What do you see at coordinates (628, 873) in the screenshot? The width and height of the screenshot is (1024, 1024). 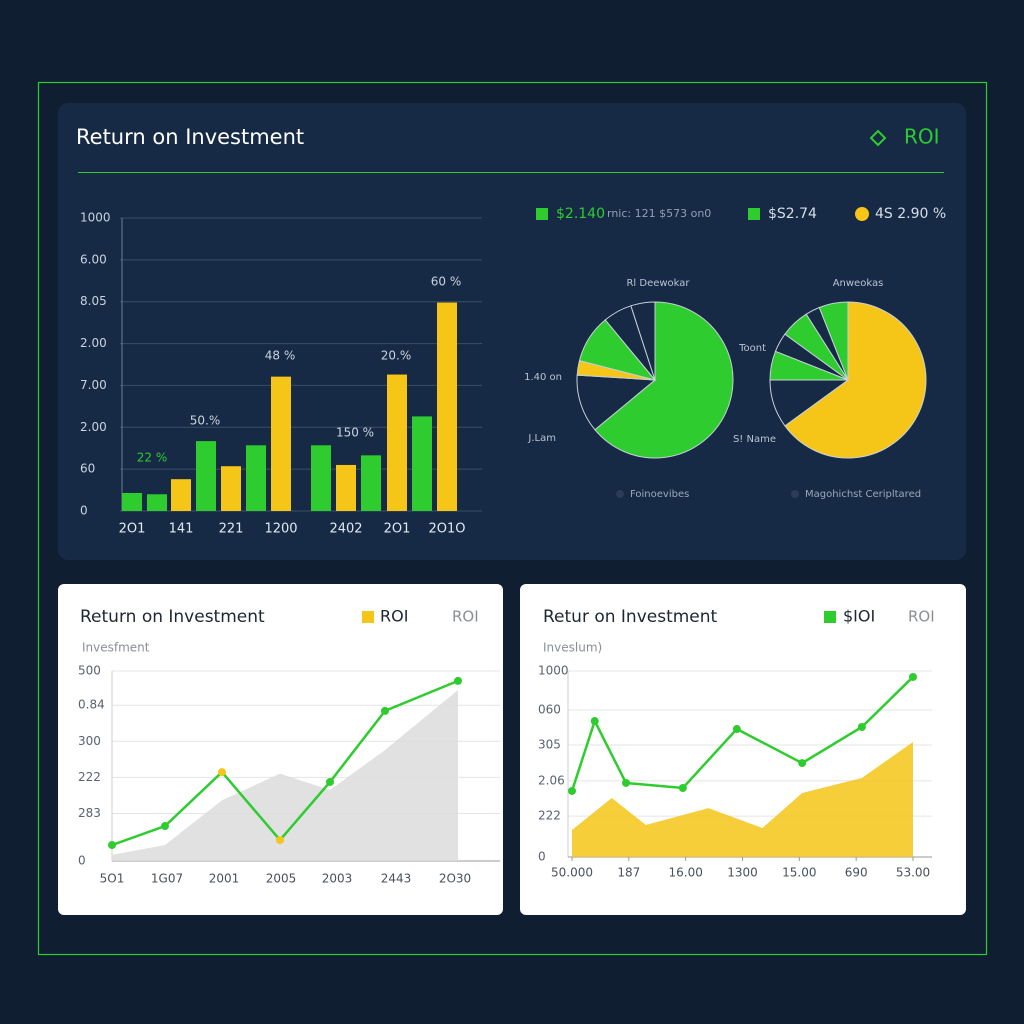 I see `x-tick-label: 187` at bounding box center [628, 873].